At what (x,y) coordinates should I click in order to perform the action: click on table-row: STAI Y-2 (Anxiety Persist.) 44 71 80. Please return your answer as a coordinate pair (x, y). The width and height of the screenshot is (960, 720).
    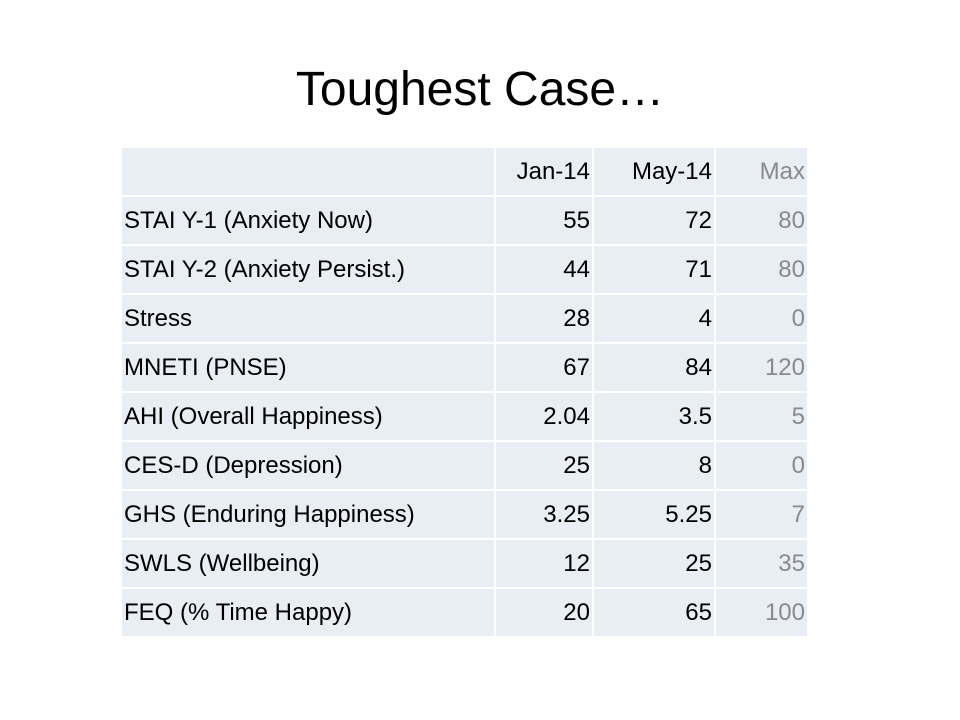
    Looking at the image, I should click on (464, 269).